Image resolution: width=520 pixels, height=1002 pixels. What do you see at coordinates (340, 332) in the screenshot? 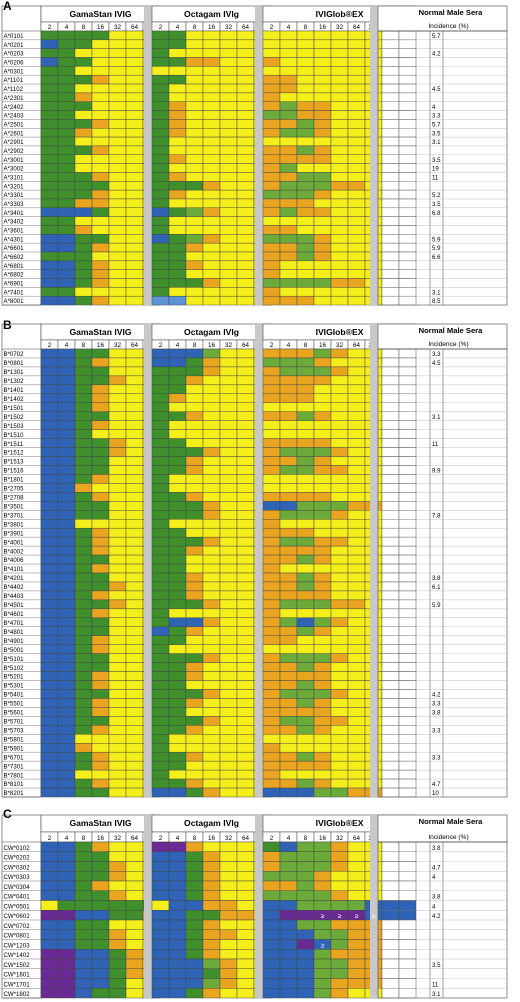
I see `product-header: IVIGlob®EX` at bounding box center [340, 332].